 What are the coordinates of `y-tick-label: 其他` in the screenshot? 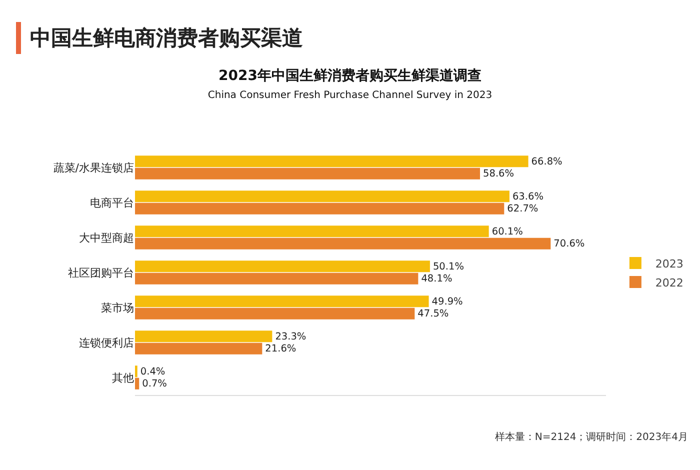 It's located at (123, 377).